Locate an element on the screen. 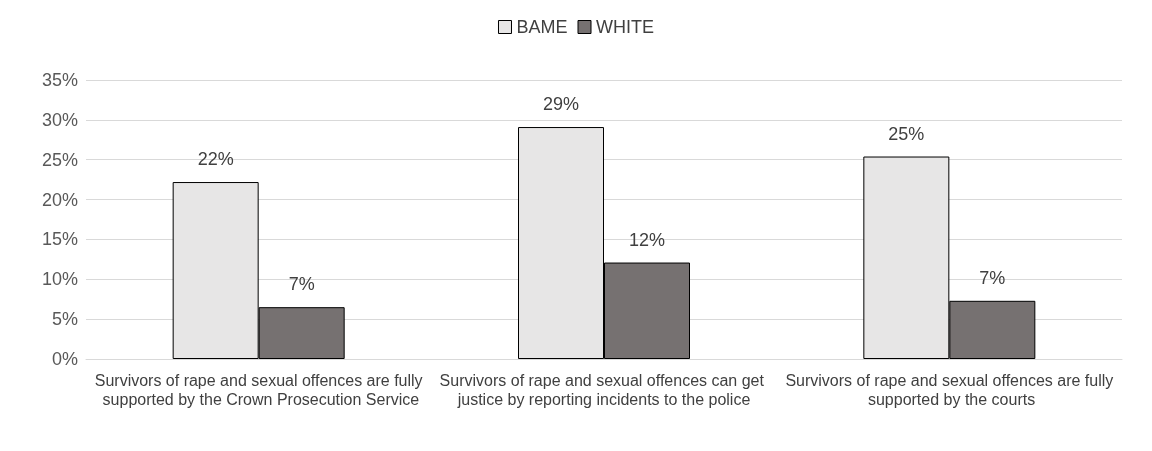  data-label: 25% is located at coordinates (906, 133).